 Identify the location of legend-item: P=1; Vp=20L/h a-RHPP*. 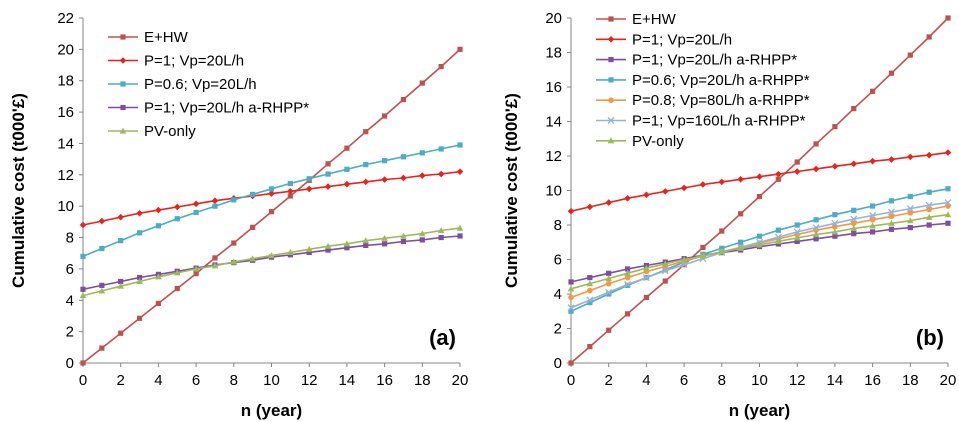
(696, 60).